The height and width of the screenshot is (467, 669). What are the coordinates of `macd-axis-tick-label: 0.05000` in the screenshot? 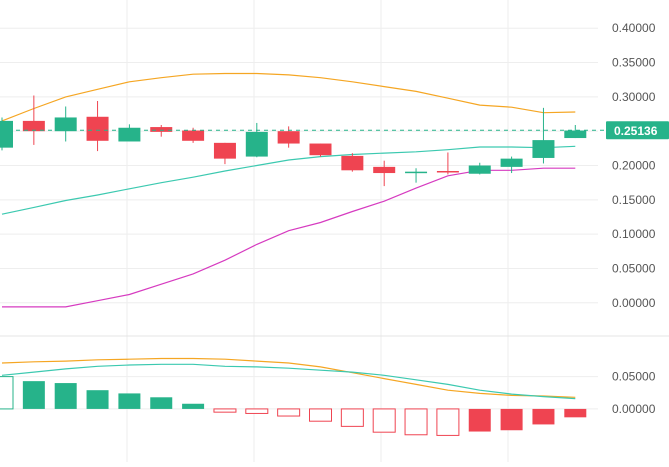 It's located at (634, 377).